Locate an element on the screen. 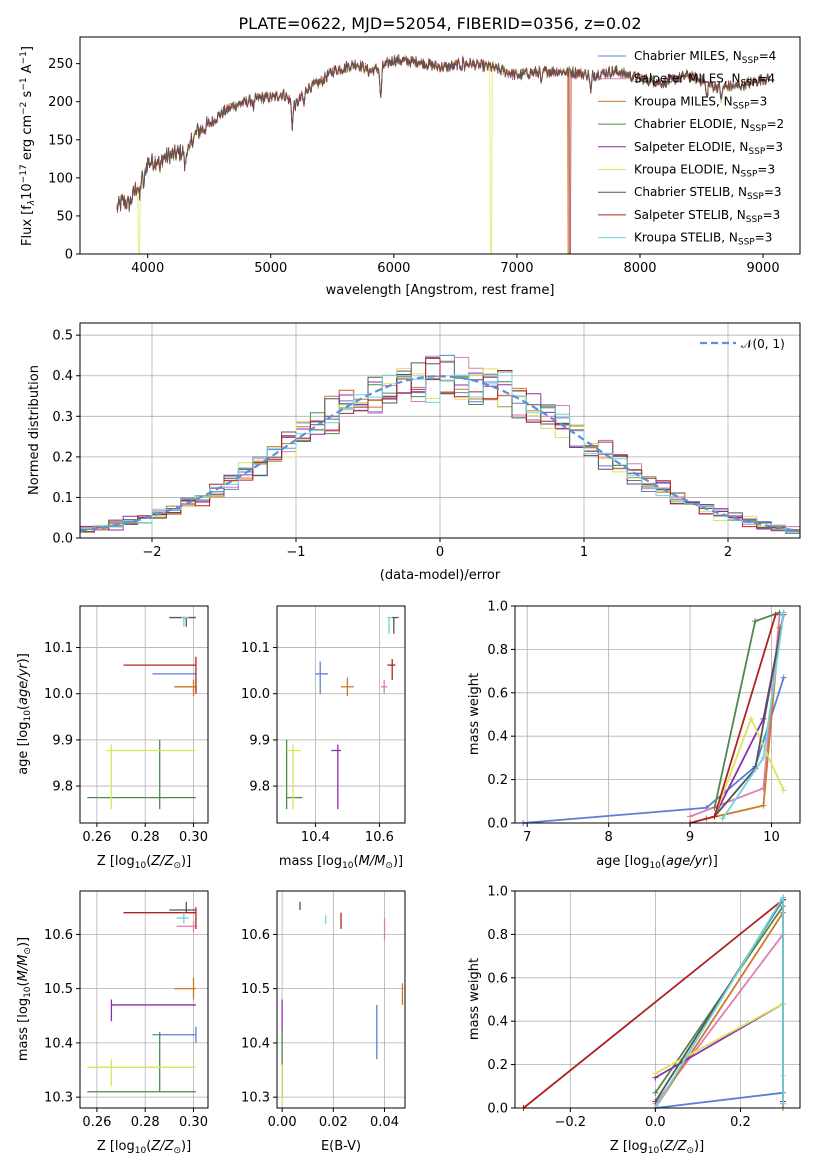 This screenshot has height=1170, width=819. mass-weight-vs-age-frame is located at coordinates (657, 714).